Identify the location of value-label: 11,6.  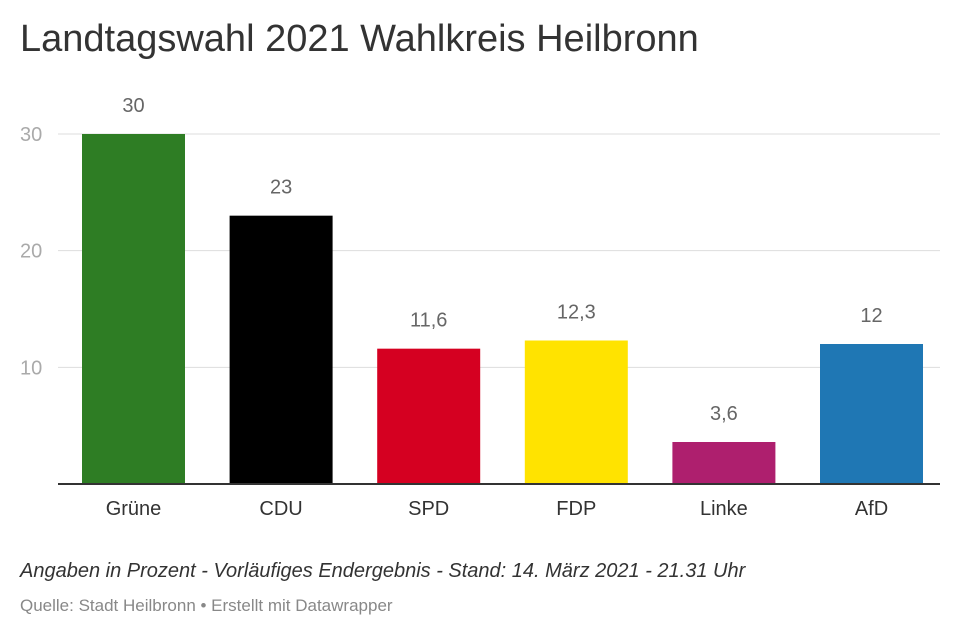
(428, 321).